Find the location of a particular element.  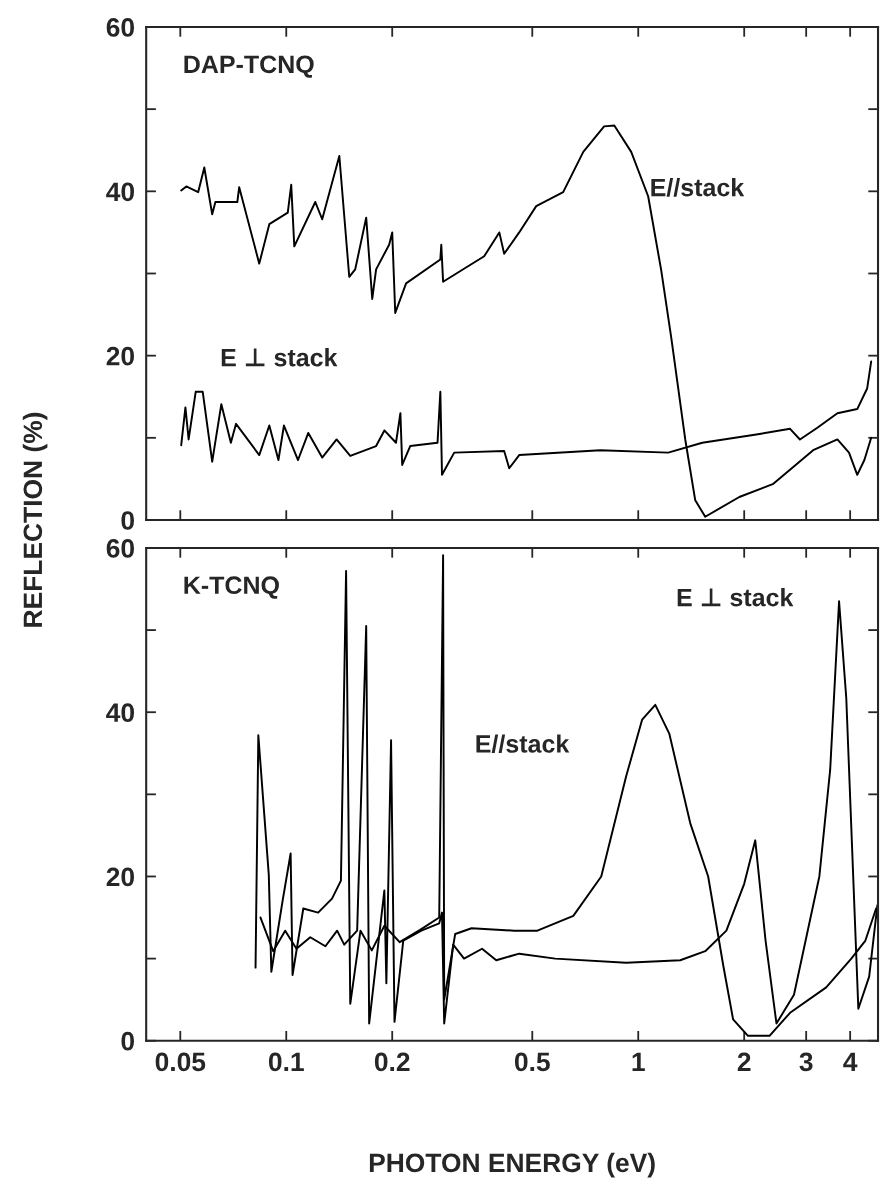

text: DAP-TCNQ is located at coordinates (249, 66).